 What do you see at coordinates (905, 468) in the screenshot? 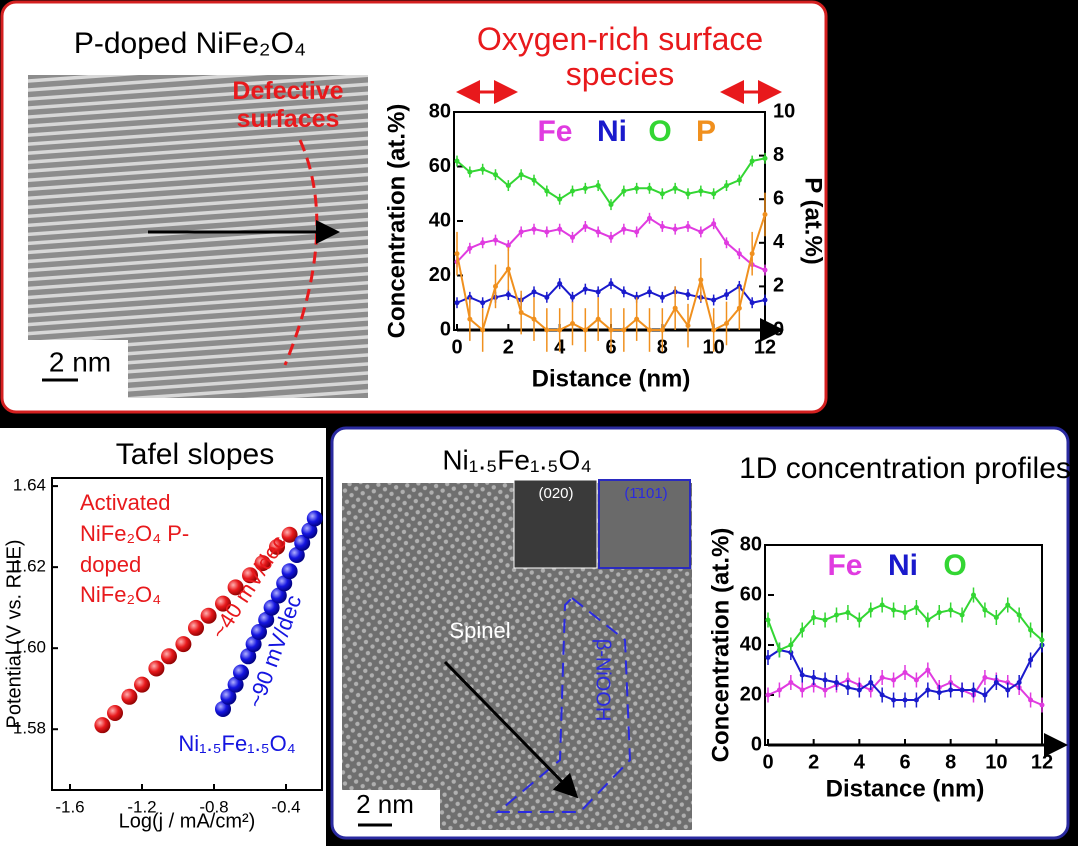
I see `chart-title: 1D concentration profiles` at bounding box center [905, 468].